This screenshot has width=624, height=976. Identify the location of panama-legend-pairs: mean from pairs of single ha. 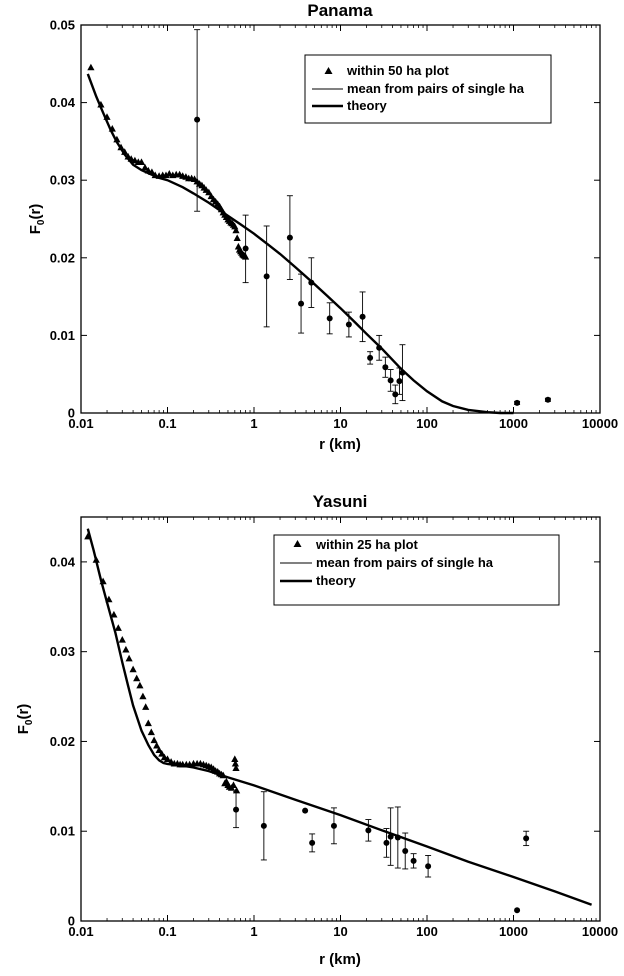
(436, 88).